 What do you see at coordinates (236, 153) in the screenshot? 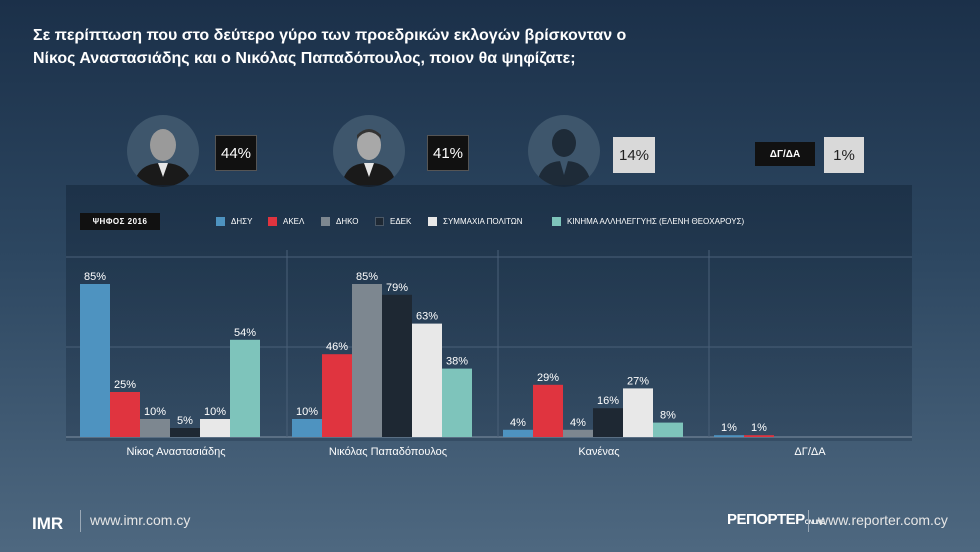
I see `anastasiades-percentage: 44%` at bounding box center [236, 153].